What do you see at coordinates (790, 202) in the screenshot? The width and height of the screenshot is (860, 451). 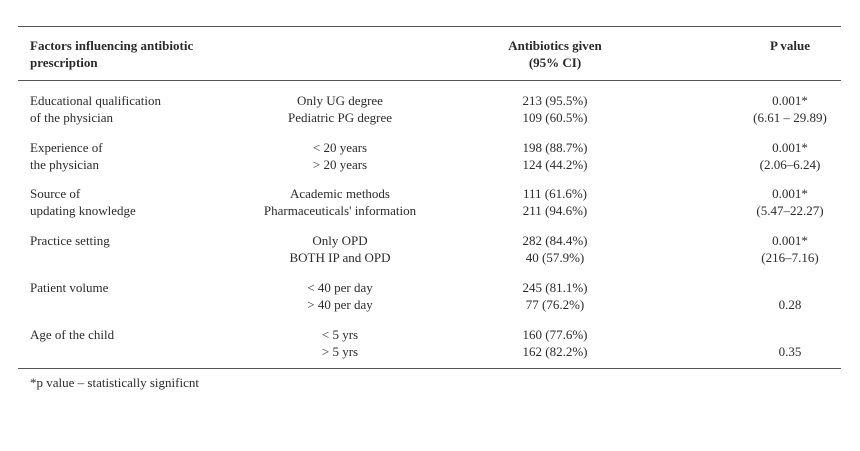 I see `pvalue-cell: 0.001* (5.47–22.27)` at bounding box center [790, 202].